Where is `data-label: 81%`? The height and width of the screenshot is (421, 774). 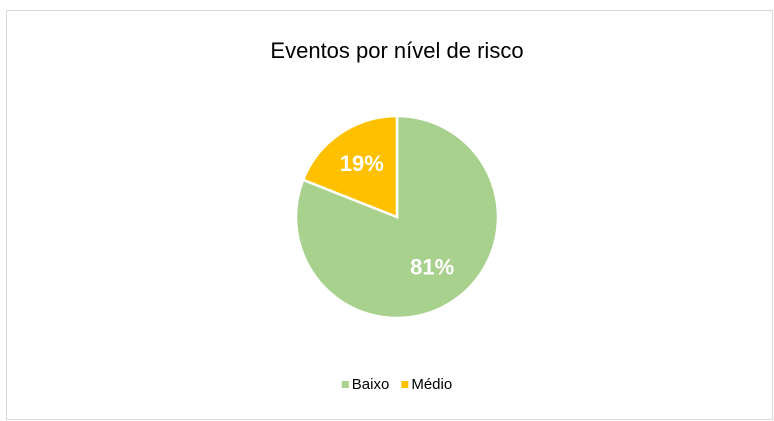 data-label: 81% is located at coordinates (432, 267).